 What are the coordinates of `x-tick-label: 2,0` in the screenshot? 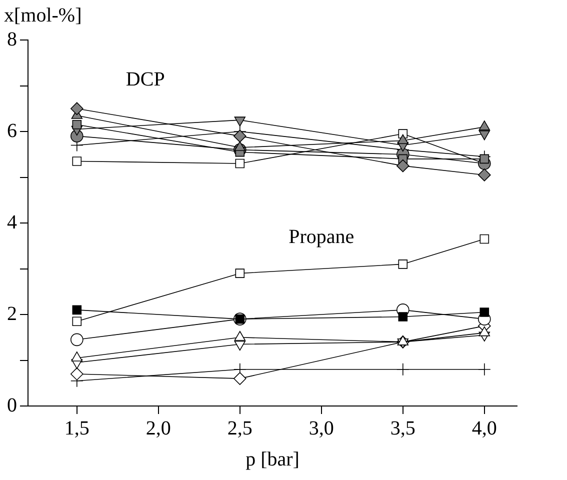 It's located at (158, 428).